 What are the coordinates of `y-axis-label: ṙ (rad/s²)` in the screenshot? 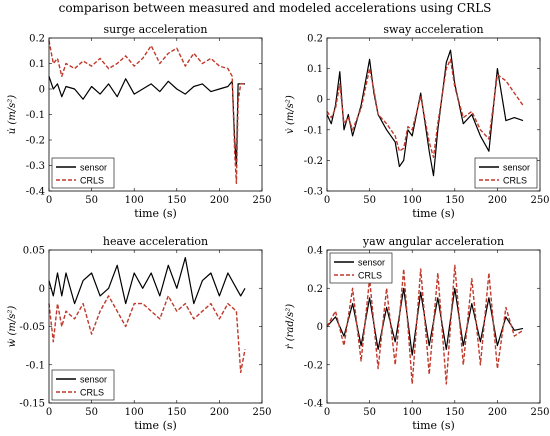 It's located at (290, 327).